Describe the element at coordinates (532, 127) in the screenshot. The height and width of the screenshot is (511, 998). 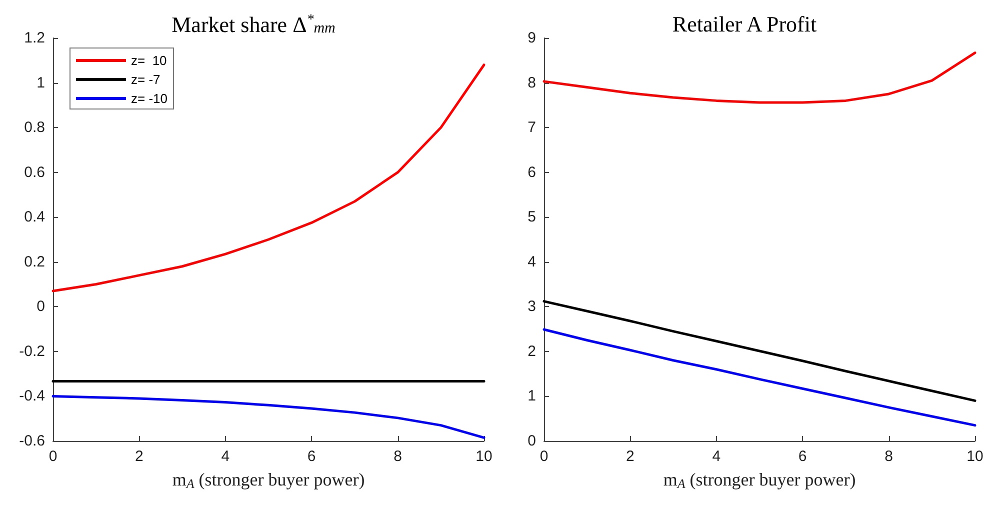
I see `y-tick-label: 7` at that location.